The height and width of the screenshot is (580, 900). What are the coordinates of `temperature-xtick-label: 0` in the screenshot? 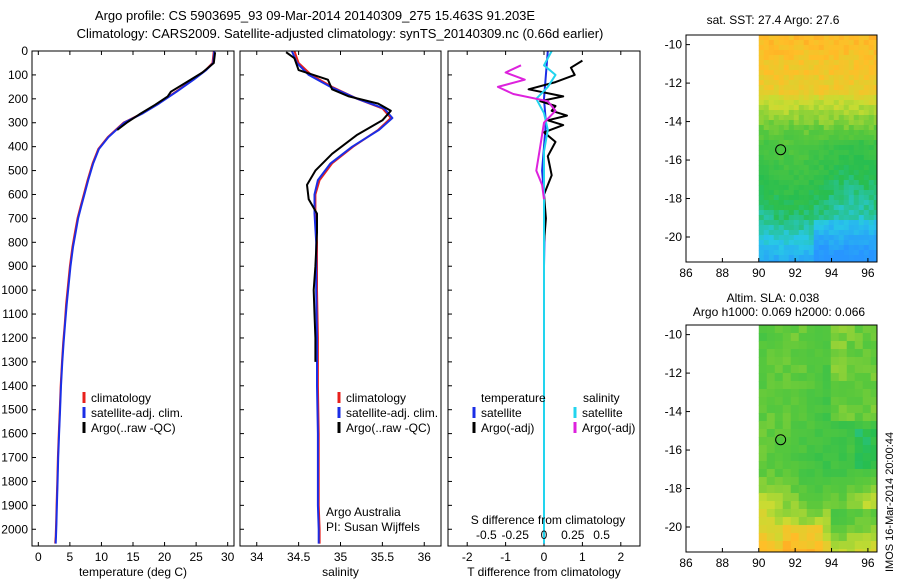 It's located at (38, 557).